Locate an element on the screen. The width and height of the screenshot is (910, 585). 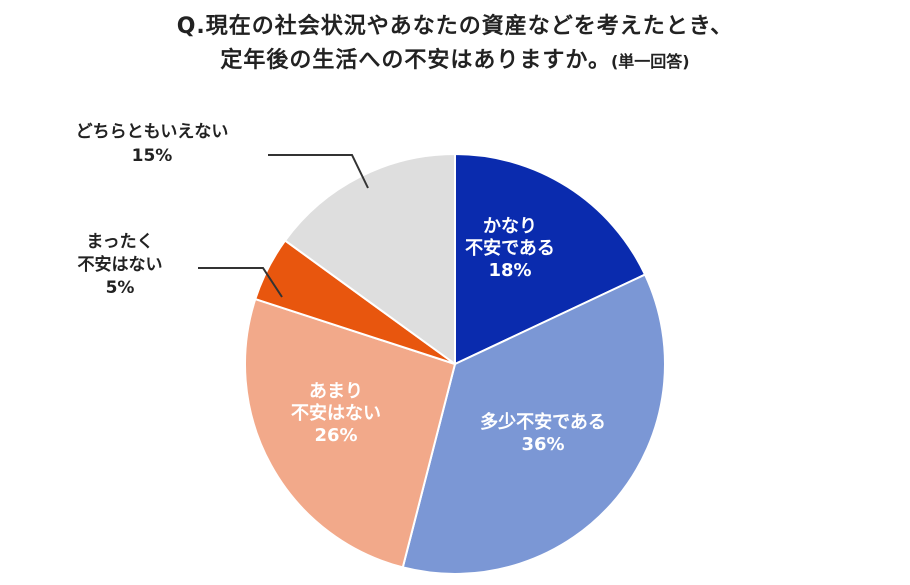
slice-value-4: 5% is located at coordinates (120, 288).